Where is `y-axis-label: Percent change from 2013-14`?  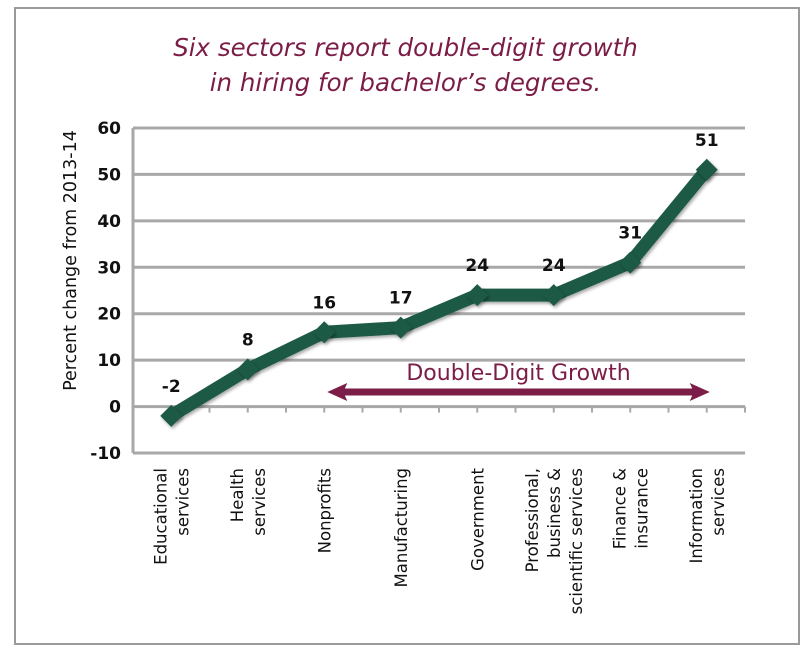
y-axis-label: Percent change from 2013-14 is located at coordinates (71, 260).